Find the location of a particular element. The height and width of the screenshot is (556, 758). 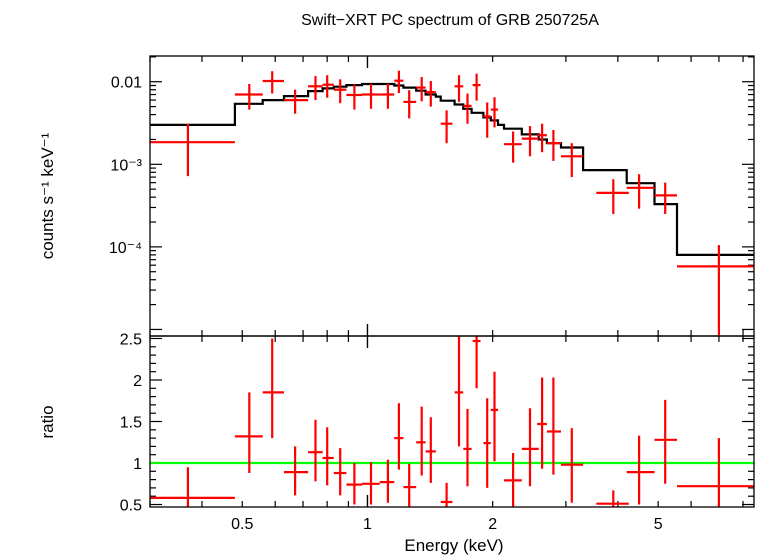

bottom-y-axis-label: ratio is located at coordinates (47, 421).